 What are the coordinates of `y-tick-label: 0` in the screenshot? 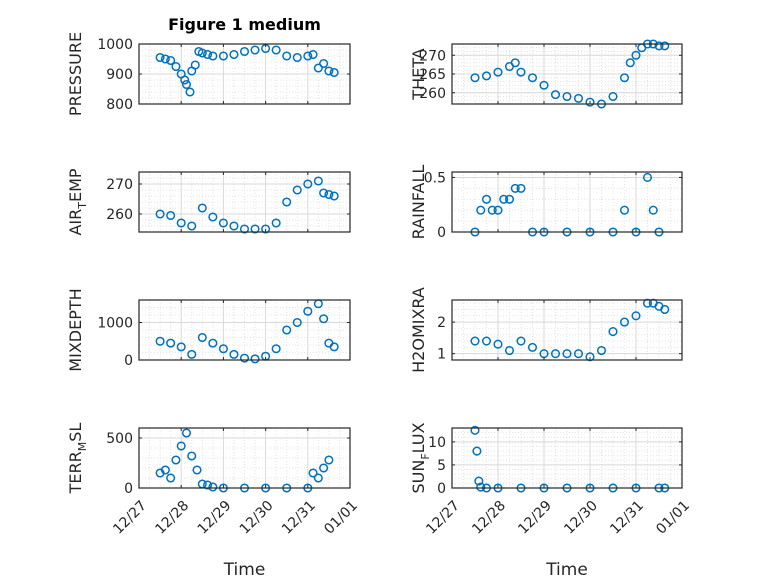 It's located at (441, 489).